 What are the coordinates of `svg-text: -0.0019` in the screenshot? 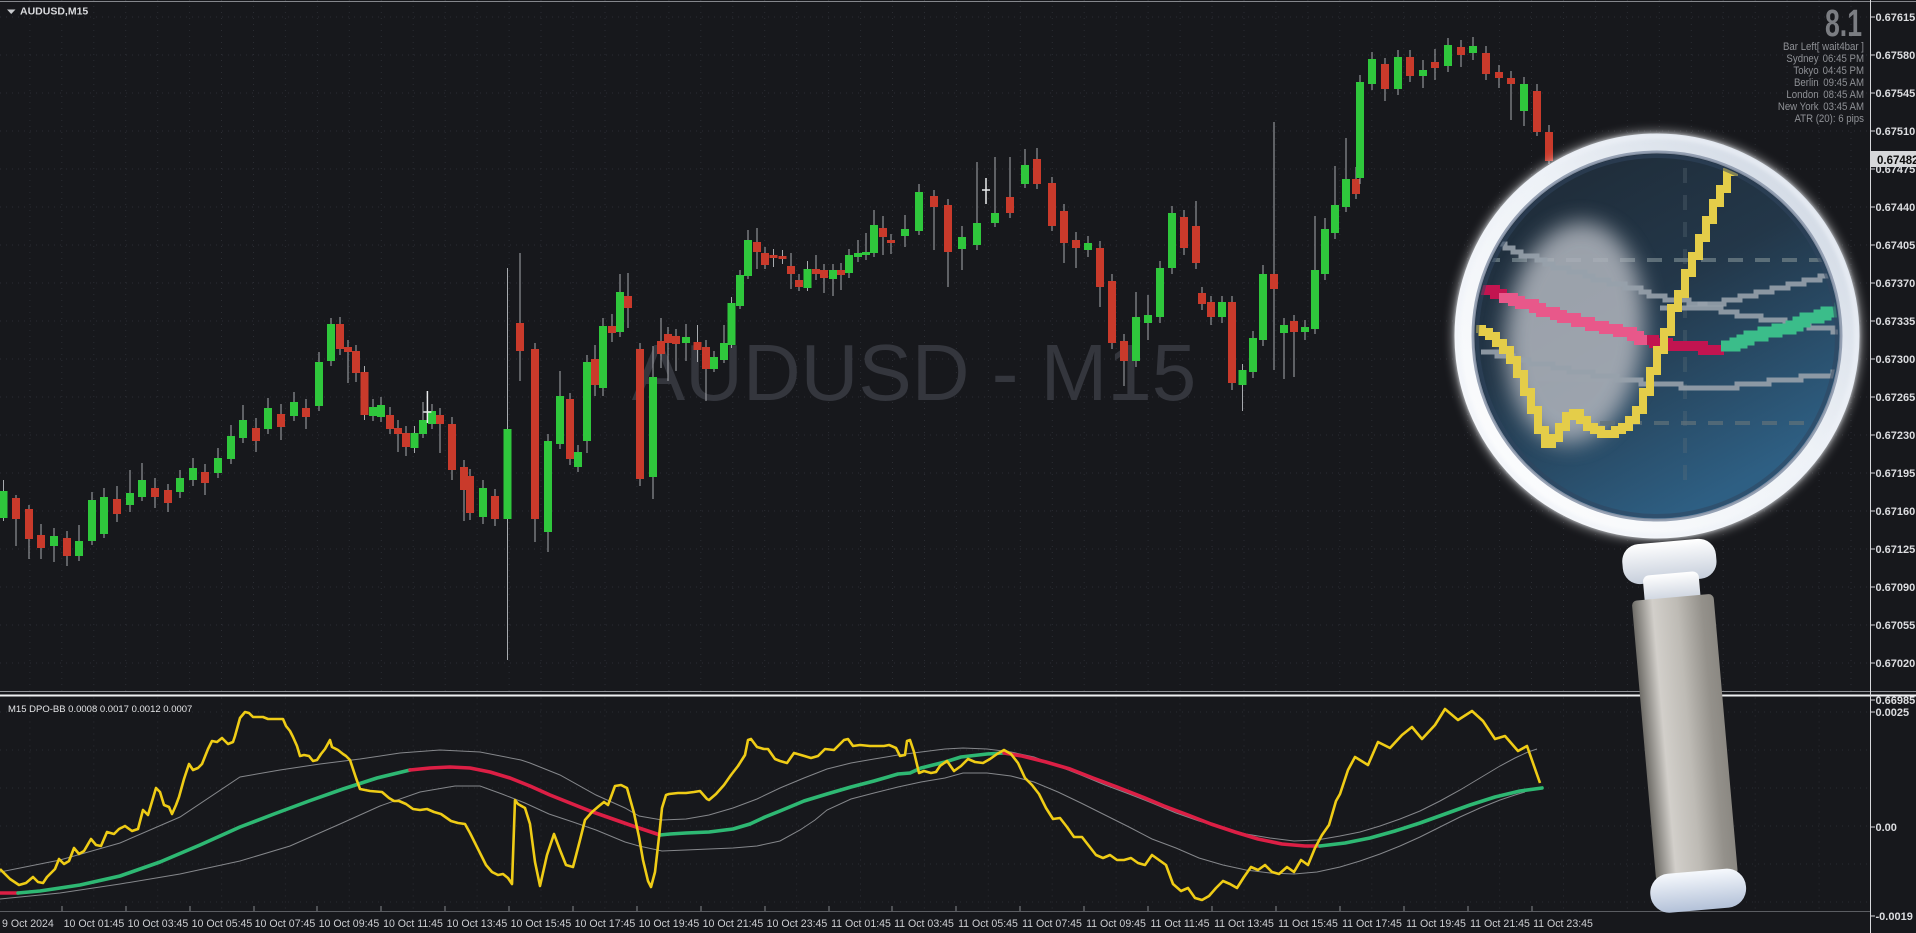 It's located at (1894, 917).